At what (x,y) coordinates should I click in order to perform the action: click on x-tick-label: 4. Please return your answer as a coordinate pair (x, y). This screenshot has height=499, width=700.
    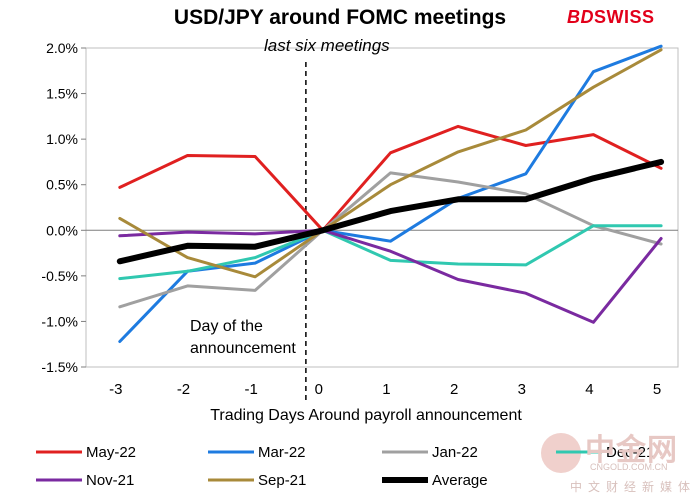
    Looking at the image, I should click on (589, 389).